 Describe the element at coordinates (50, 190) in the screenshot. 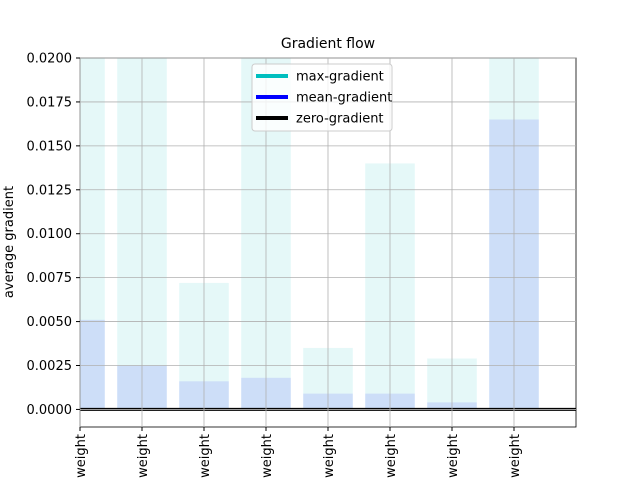

I see `y-tick-label: 0.0125` at that location.